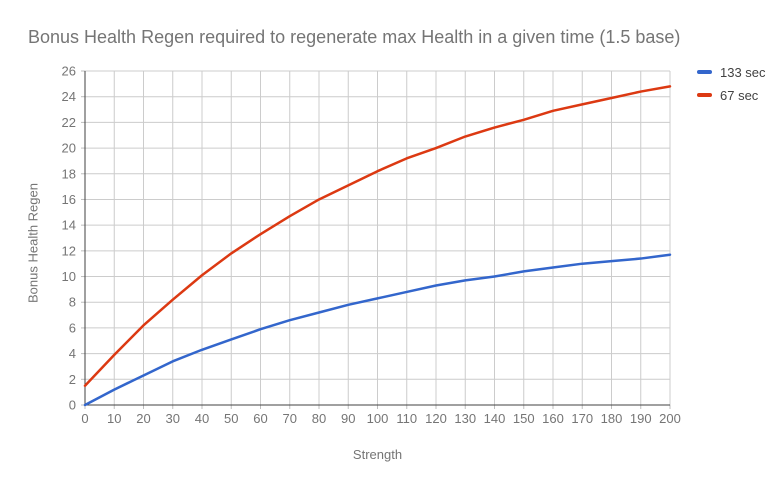 Image resolution: width=784 pixels, height=485 pixels. I want to click on svg-text: 190, so click(641, 418).